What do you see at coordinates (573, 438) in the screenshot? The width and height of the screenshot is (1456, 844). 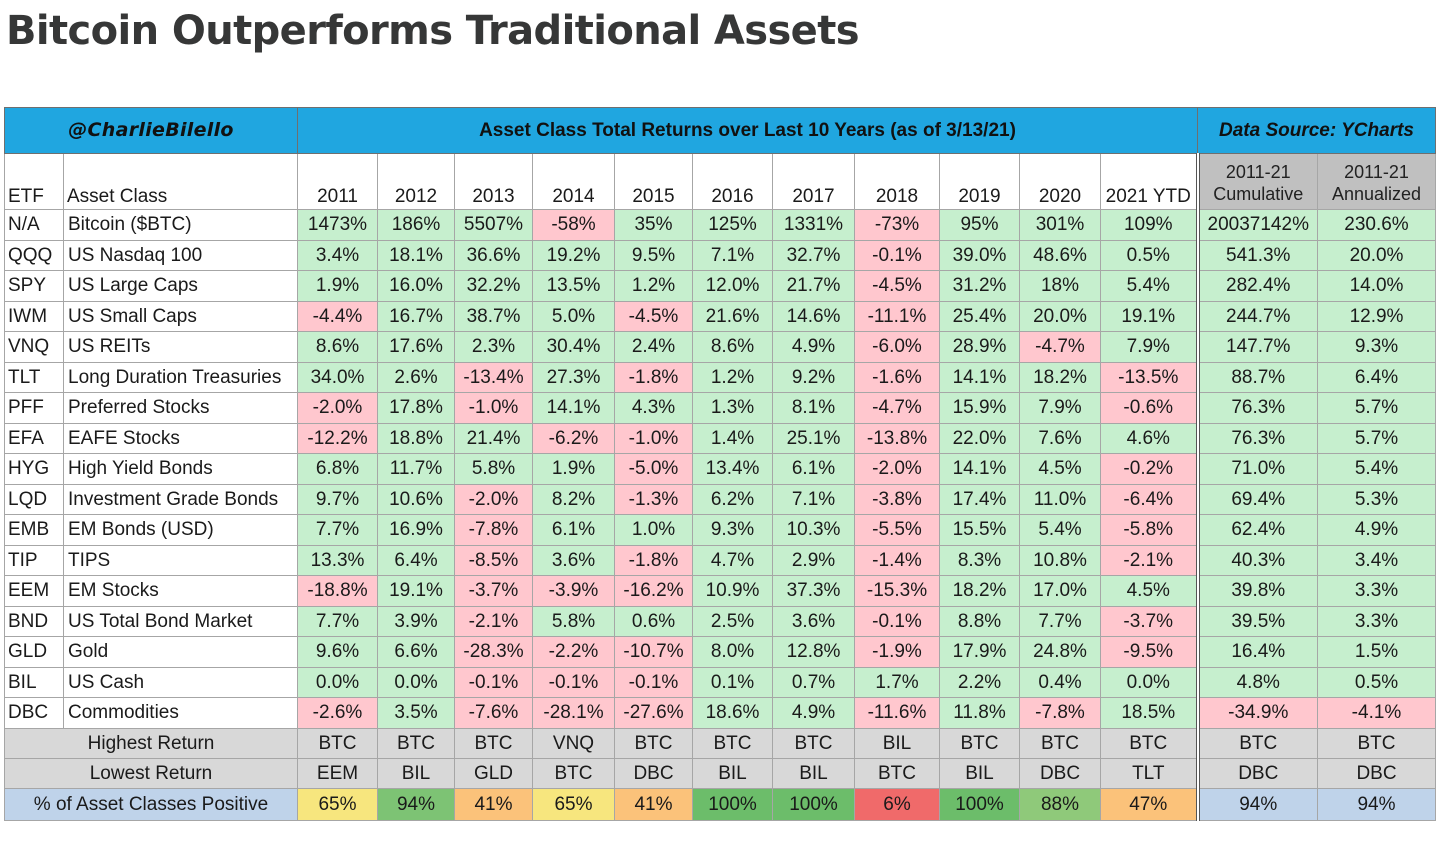 I see `return-cell: -6.2%` at bounding box center [573, 438].